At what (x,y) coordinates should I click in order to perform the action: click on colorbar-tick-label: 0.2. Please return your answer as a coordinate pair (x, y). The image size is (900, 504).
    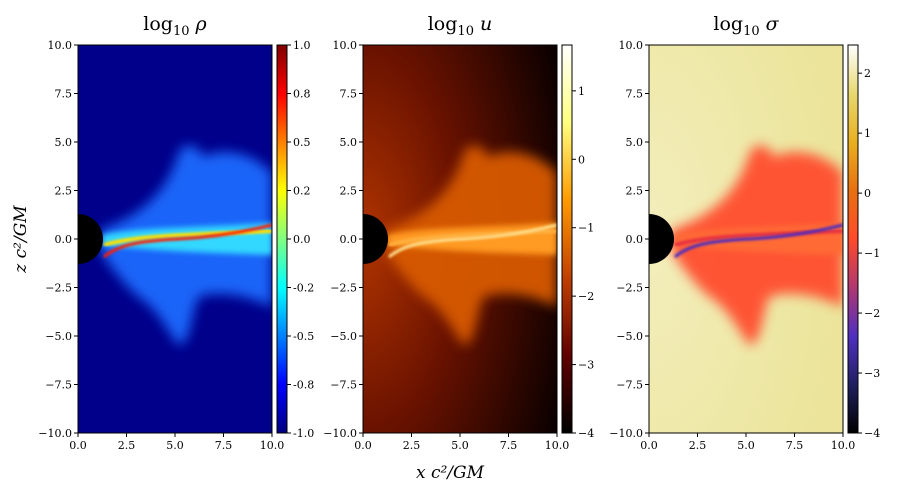
    Looking at the image, I should click on (302, 191).